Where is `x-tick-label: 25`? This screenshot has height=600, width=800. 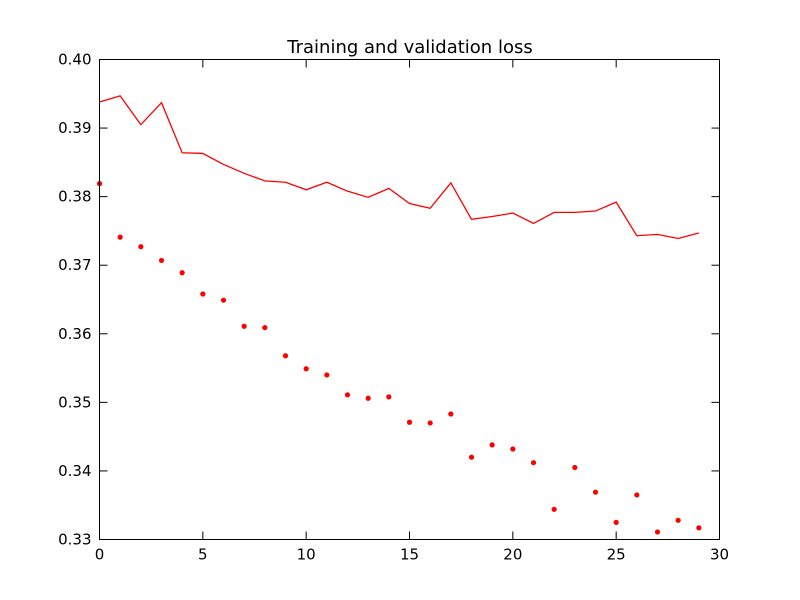
x-tick-label: 25 is located at coordinates (616, 555).